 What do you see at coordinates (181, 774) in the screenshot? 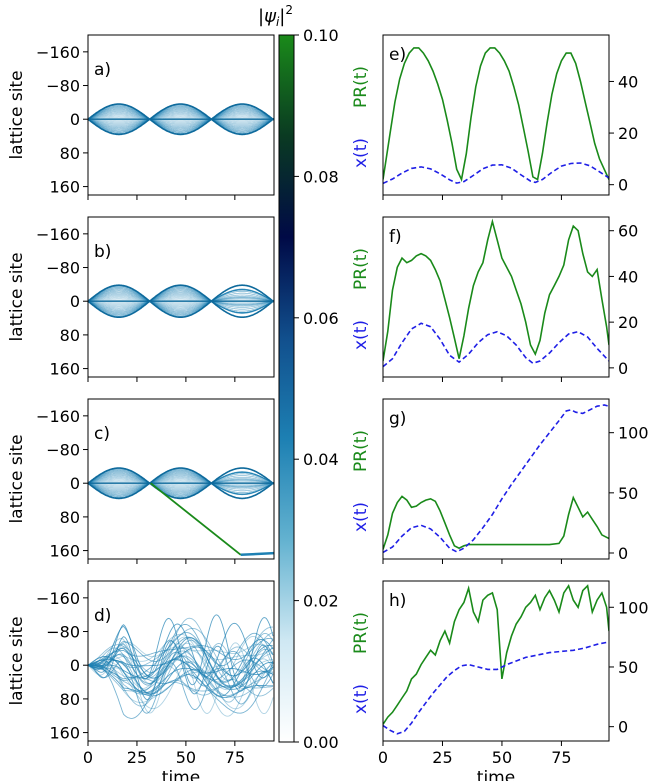
I see `x-axis-label: time` at bounding box center [181, 774].